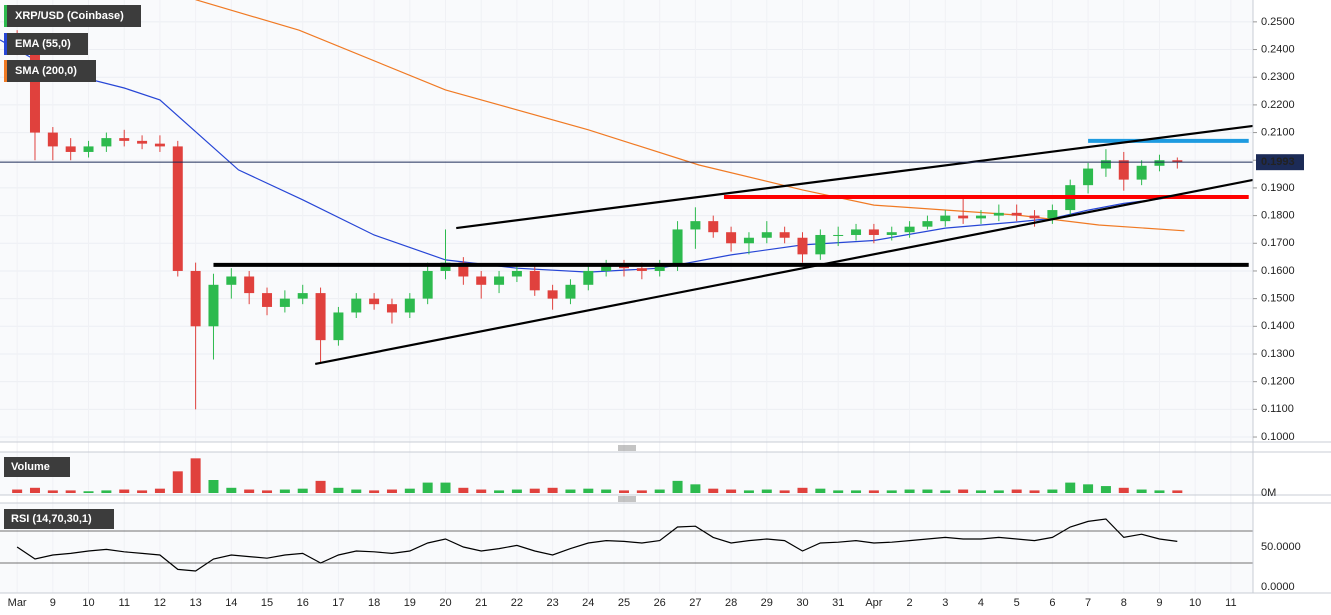 The width and height of the screenshot is (1331, 615). I want to click on last-price-label: 0.1993, so click(1278, 162).